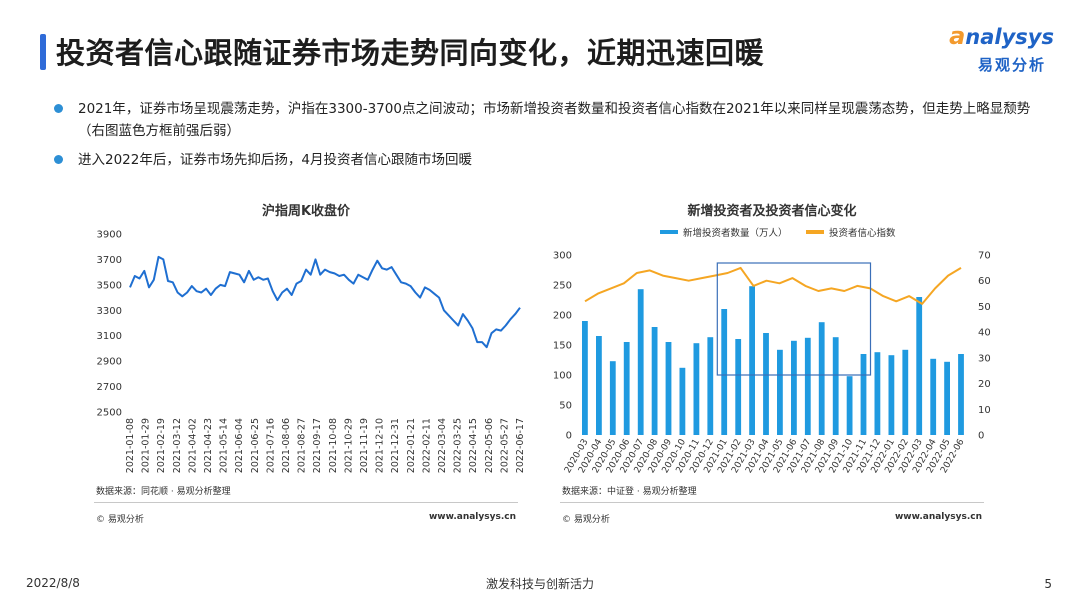 This screenshot has height=608, width=1080. Describe the element at coordinates (562, 256) in the screenshot. I see `y-left-tick-label: 300` at that location.